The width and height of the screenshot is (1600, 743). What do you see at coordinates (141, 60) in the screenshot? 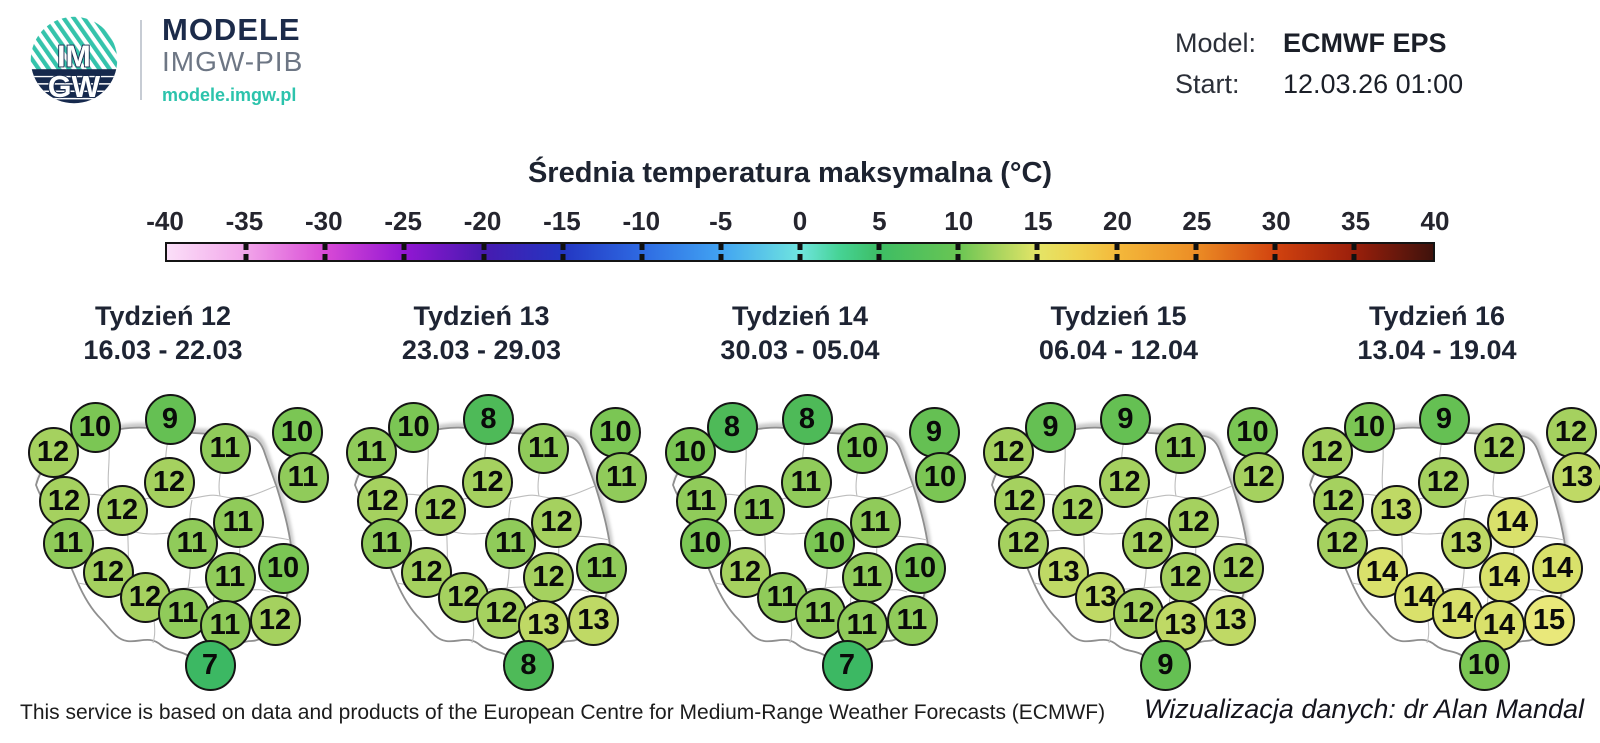
I see `logo-divider` at bounding box center [141, 60].